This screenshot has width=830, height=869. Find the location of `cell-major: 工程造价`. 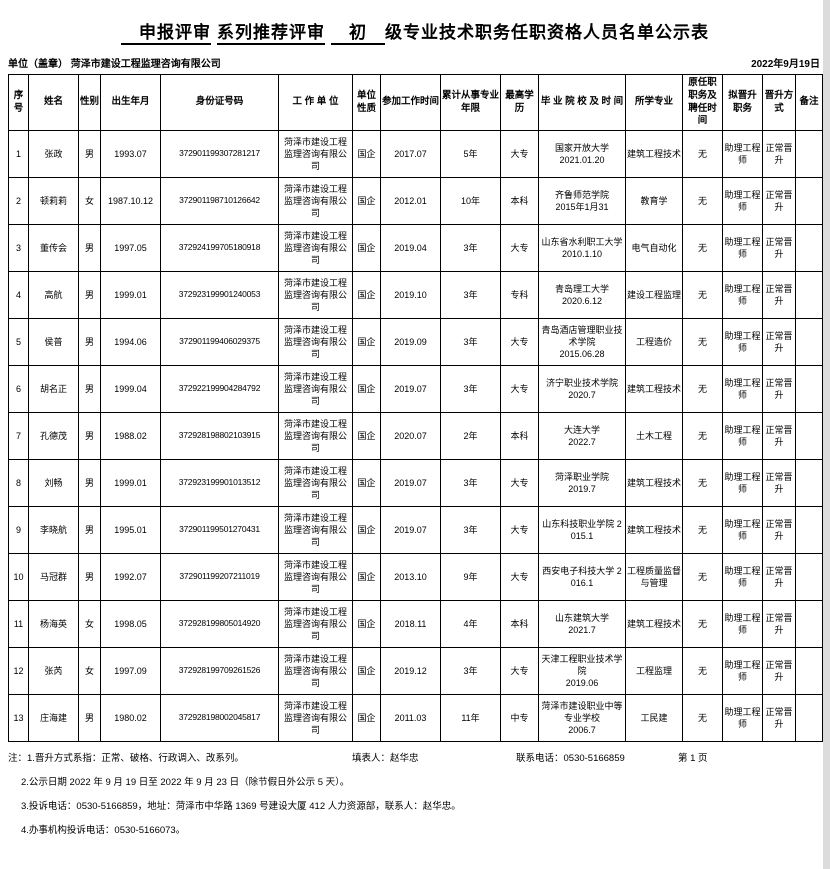

cell-major: 工程造价 is located at coordinates (654, 342).